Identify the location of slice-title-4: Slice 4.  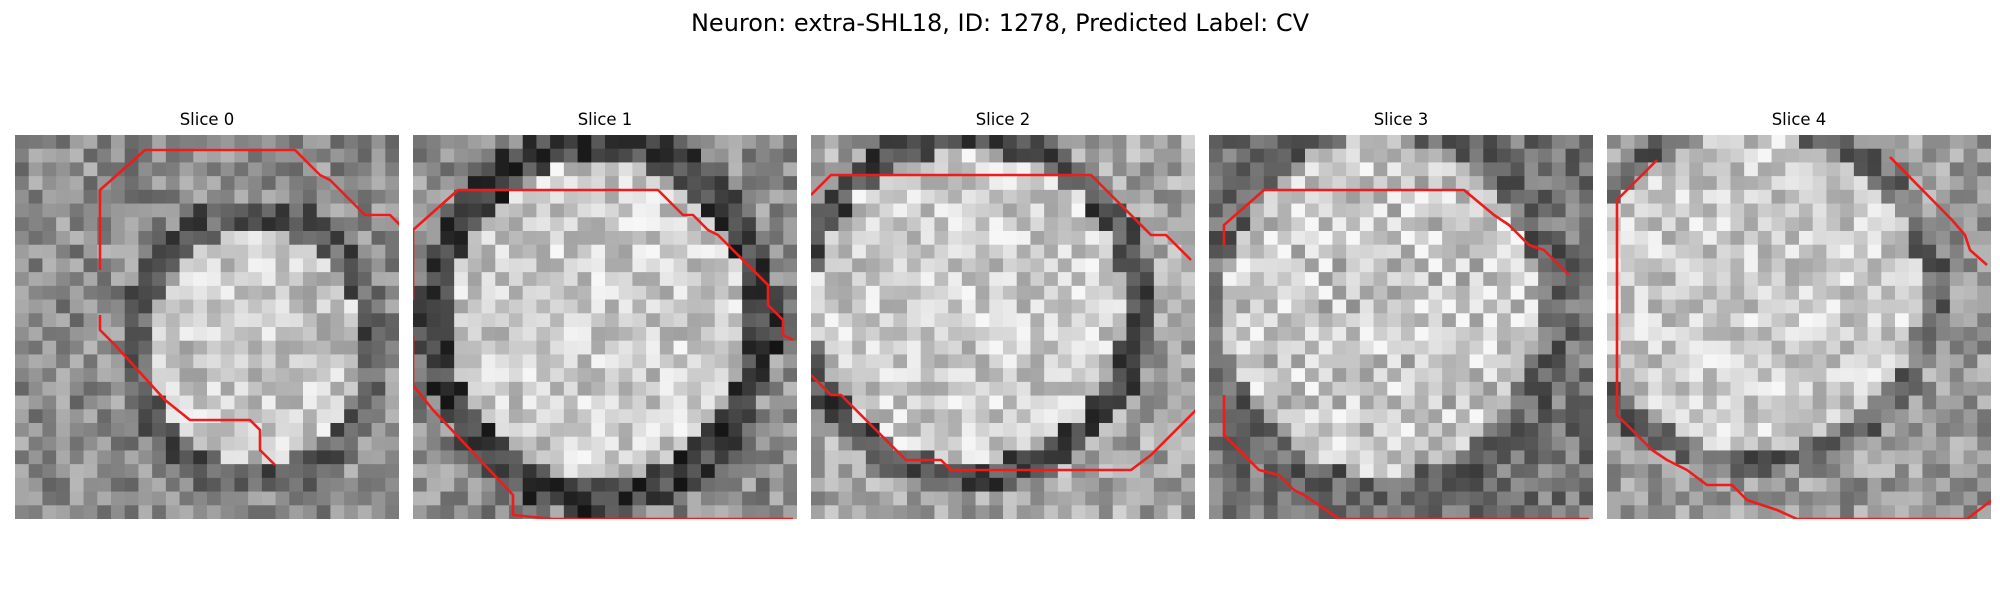
(1799, 119).